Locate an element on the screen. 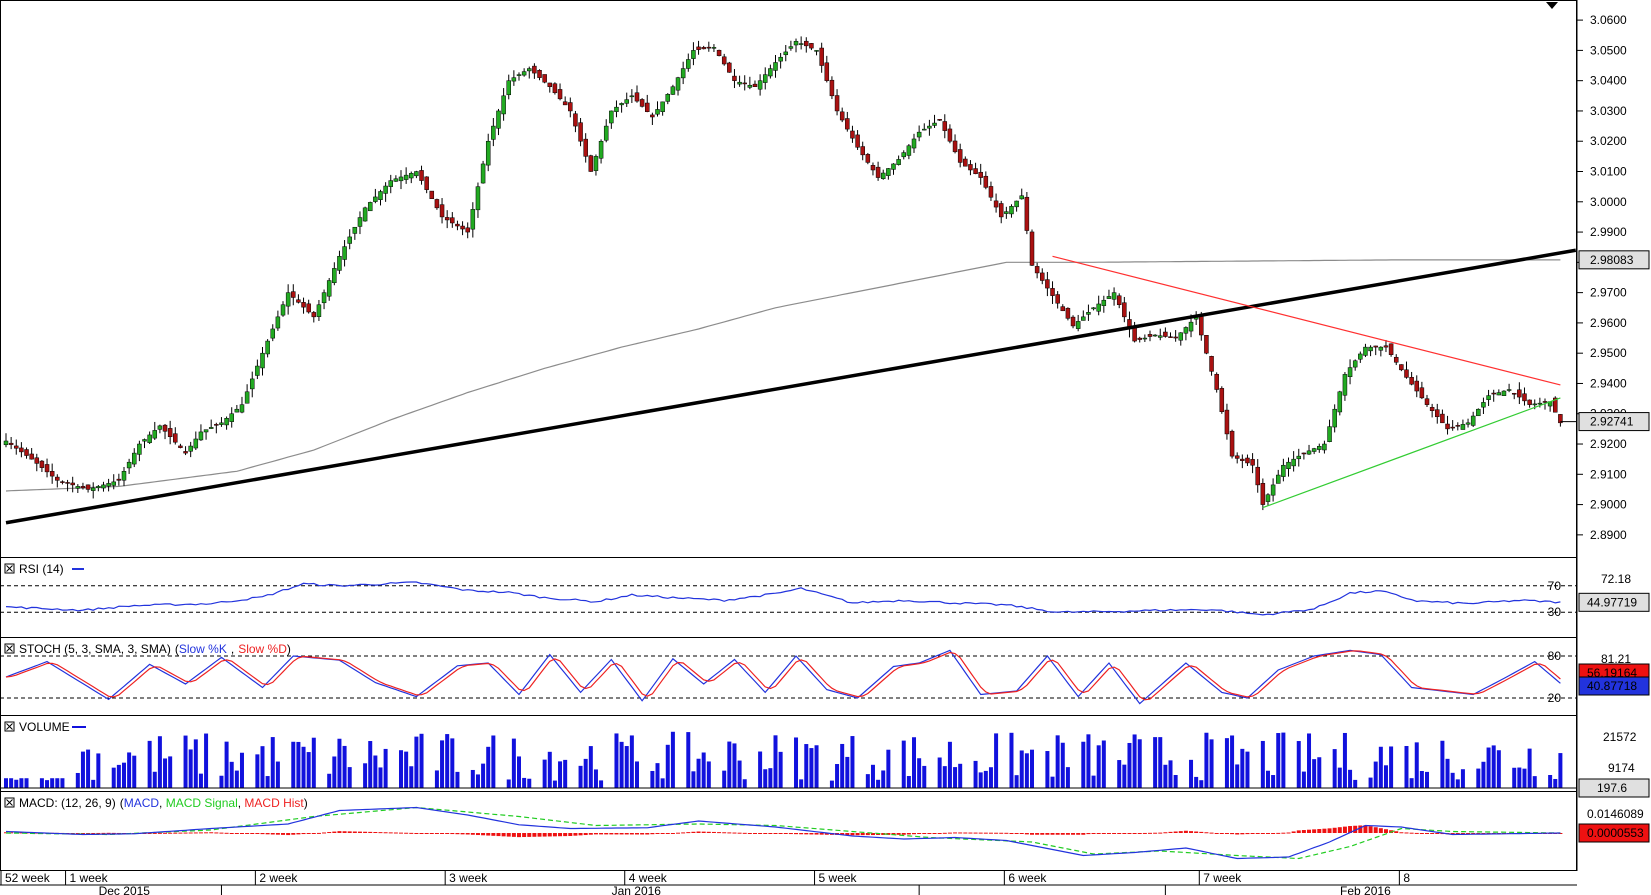 The width and height of the screenshot is (1651, 895). macd-value-label: 0.0146089 is located at coordinates (1615, 814).